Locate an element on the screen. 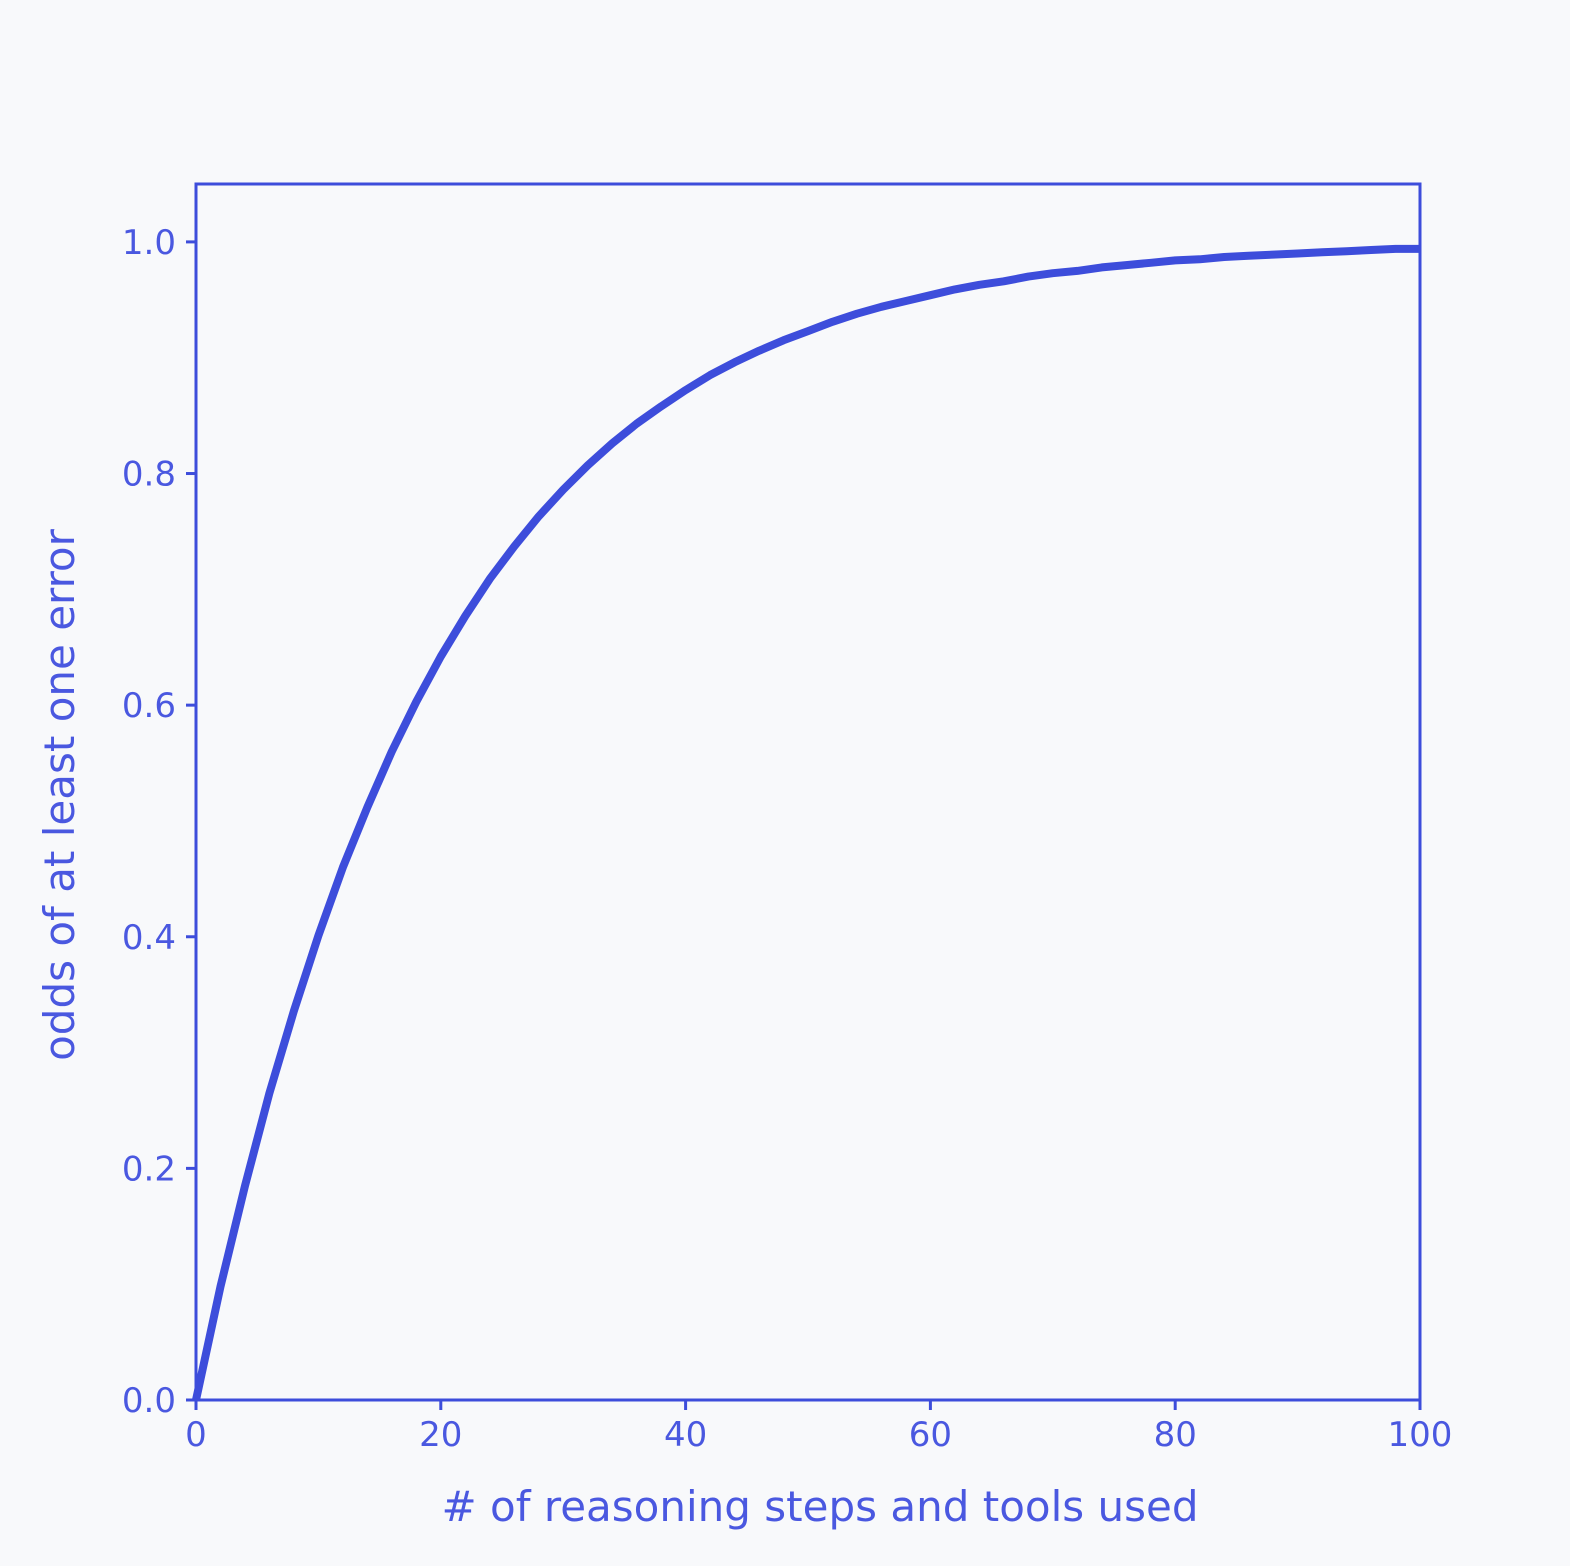 Image resolution: width=1570 pixels, height=1566 pixels. x-tick-label: 0 is located at coordinates (196, 1435).